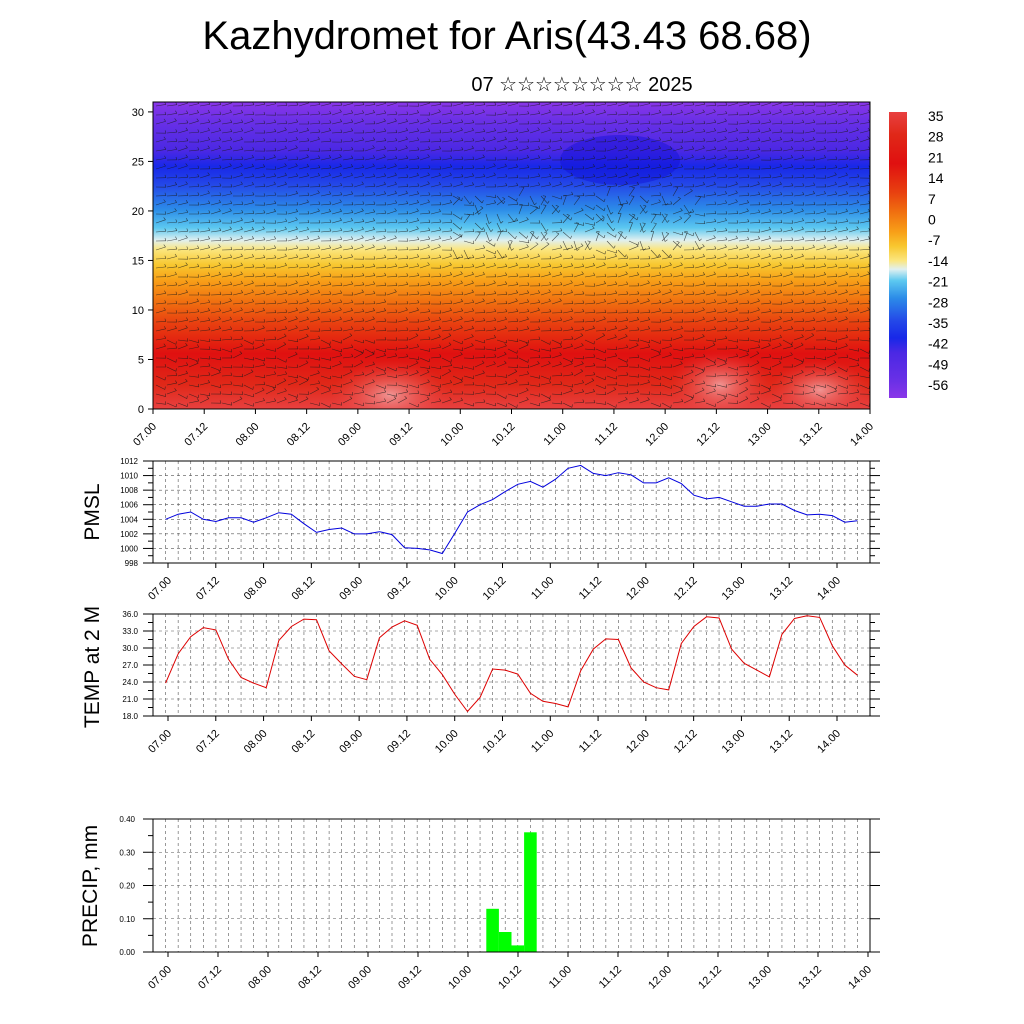 The width and height of the screenshot is (1024, 1024). Describe the element at coordinates (606, 434) in the screenshot. I see `section-x-tick-label: 11.12` at that location.